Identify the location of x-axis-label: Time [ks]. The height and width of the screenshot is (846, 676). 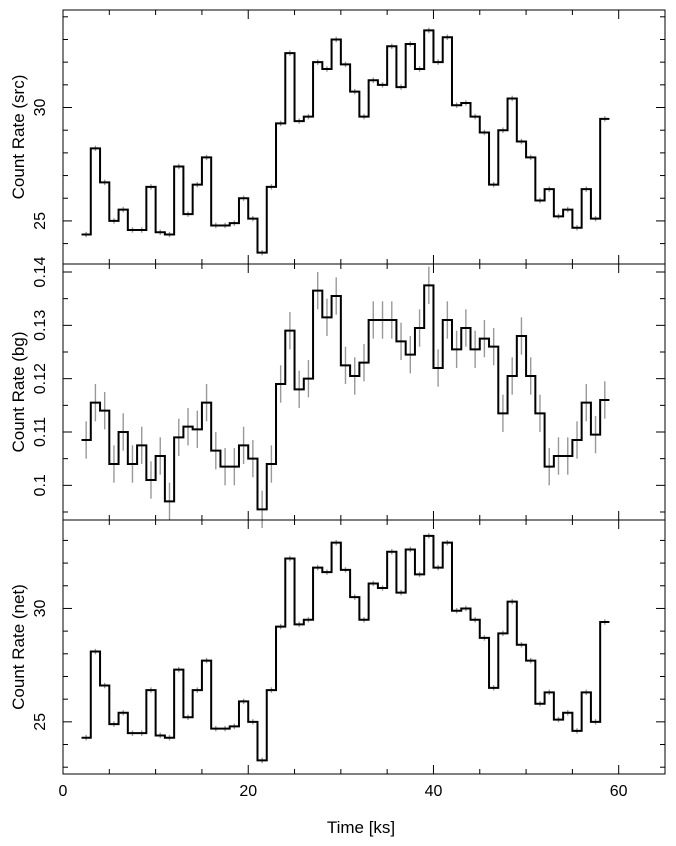
(361, 827).